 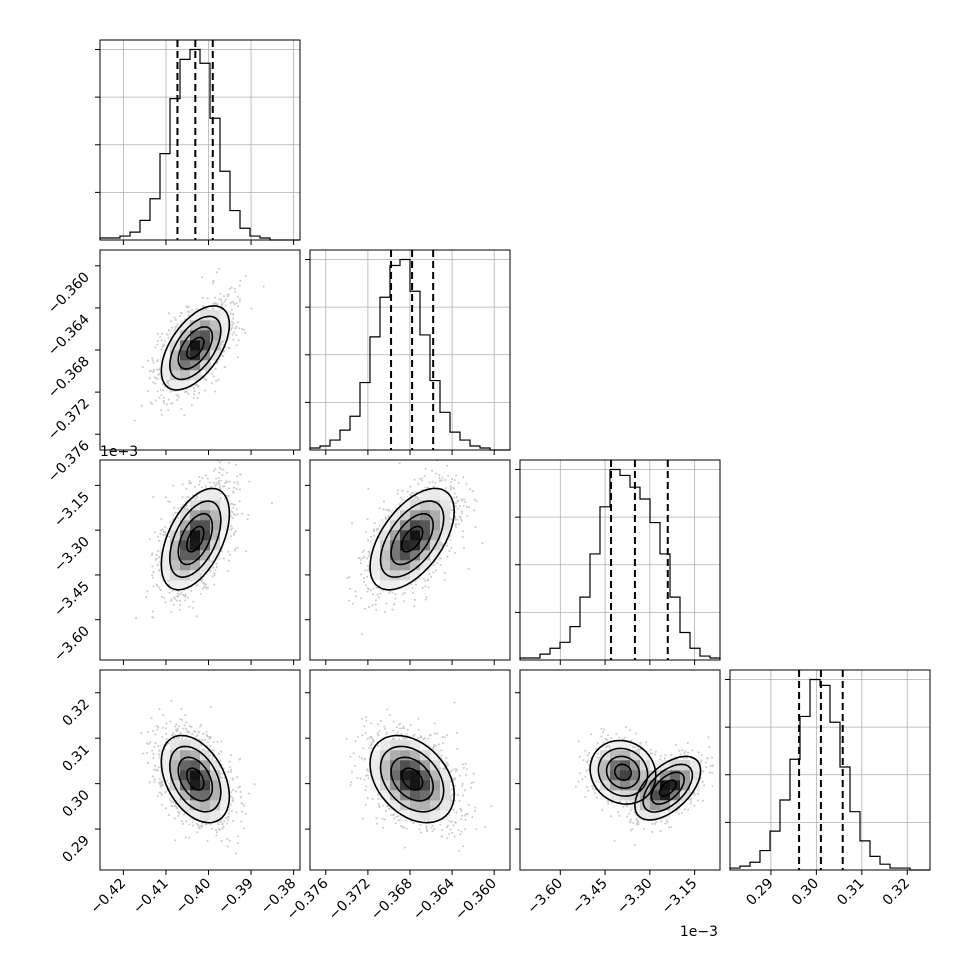 I want to click on x-tick-label: −0.41, so click(x=151, y=897).